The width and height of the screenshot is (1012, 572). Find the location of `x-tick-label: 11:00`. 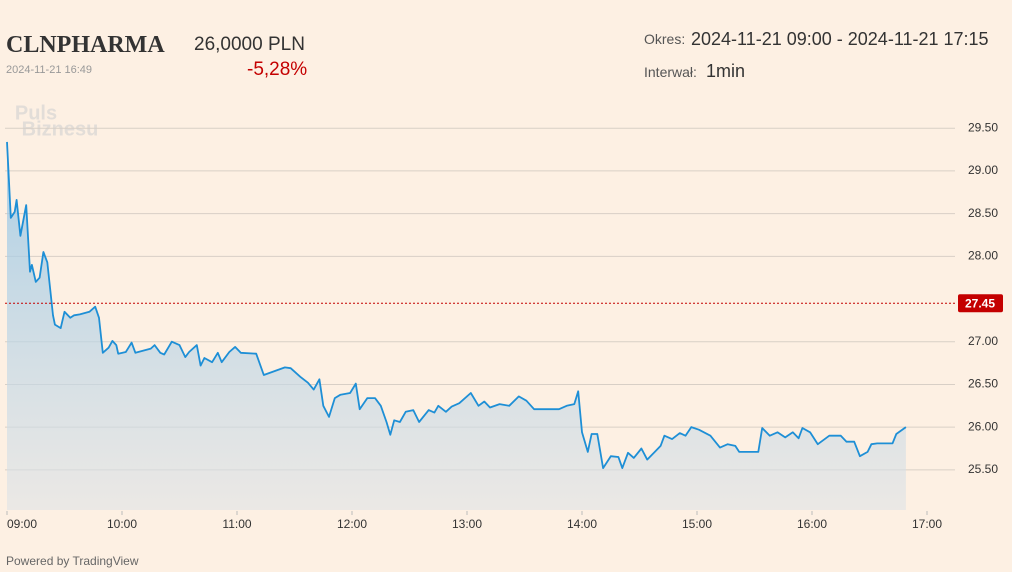

x-tick-label: 11:00 is located at coordinates (236, 524).